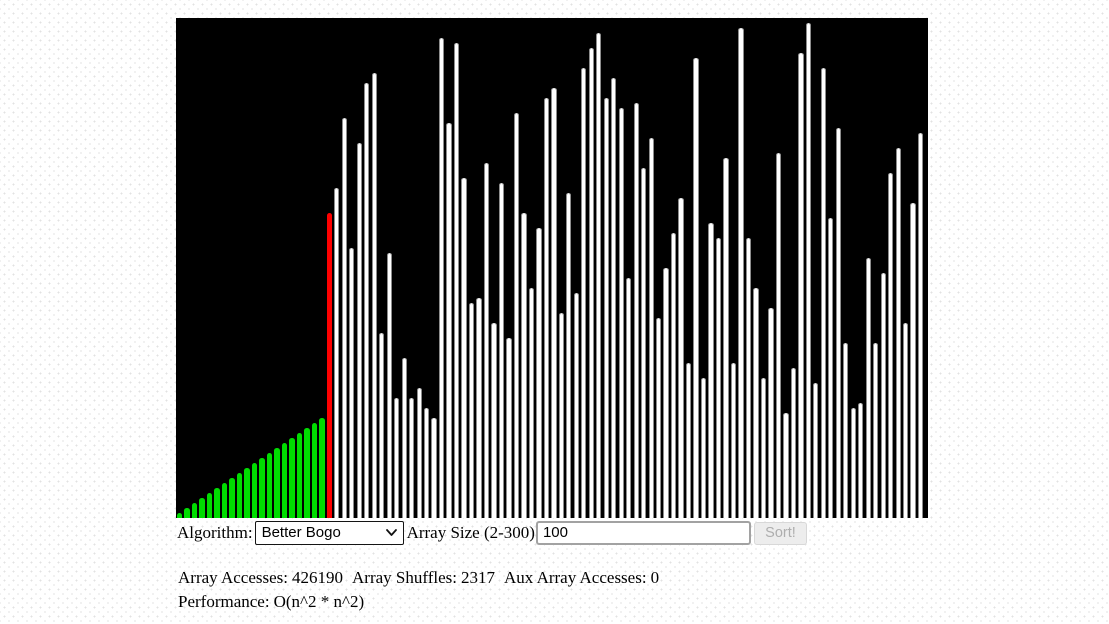 This screenshot has width=1109, height=624. What do you see at coordinates (470, 532) in the screenshot?
I see `array-size-label: Array Size (2-300)` at bounding box center [470, 532].